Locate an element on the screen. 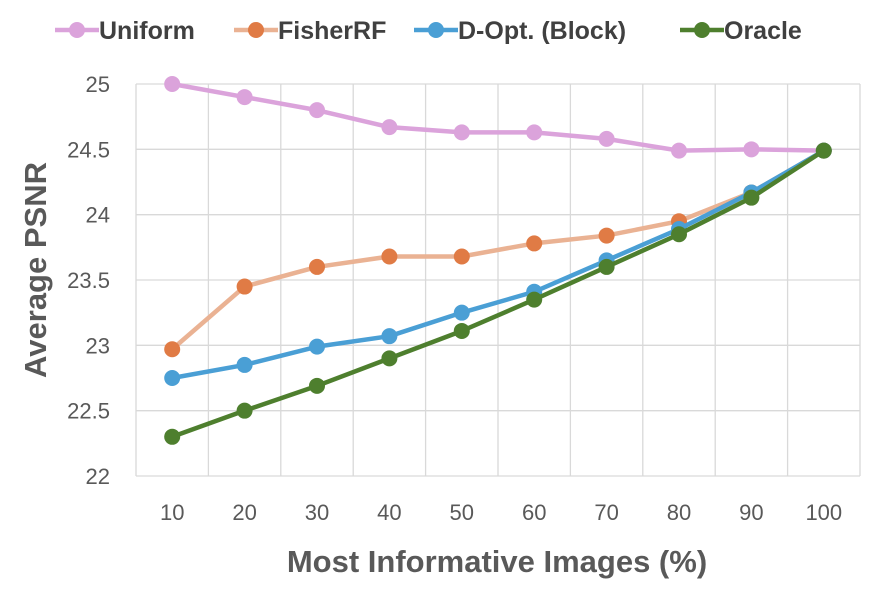 This screenshot has width=876, height=592. x-tick-label: 20 is located at coordinates (244, 512).